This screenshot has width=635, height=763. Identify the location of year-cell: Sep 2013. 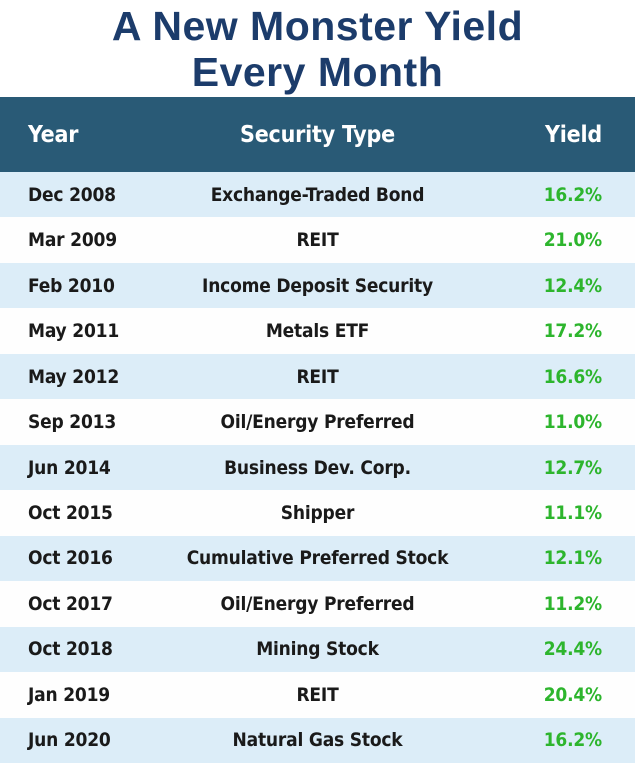
(72, 422).